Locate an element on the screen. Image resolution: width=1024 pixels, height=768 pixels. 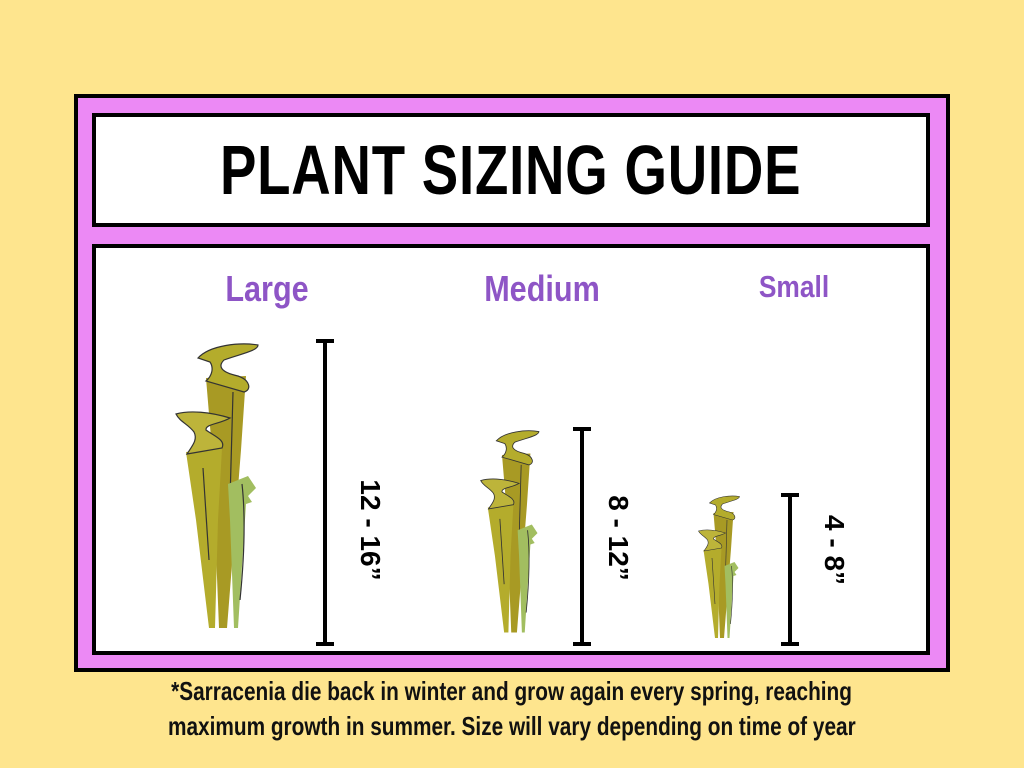
plant-small is located at coordinates (719, 567).